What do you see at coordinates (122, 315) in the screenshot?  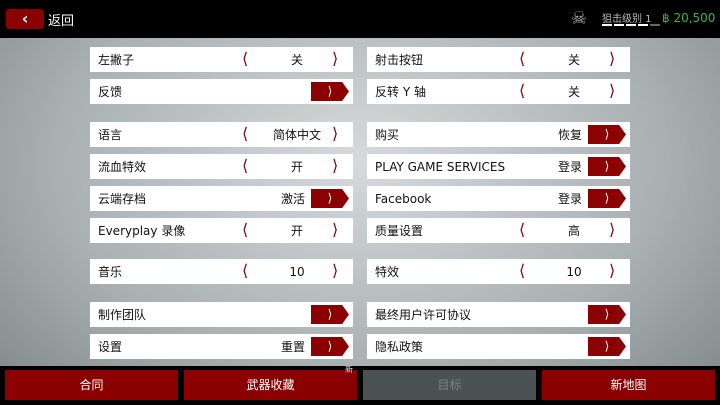 I see `setting-label: 制作团队` at bounding box center [122, 315].